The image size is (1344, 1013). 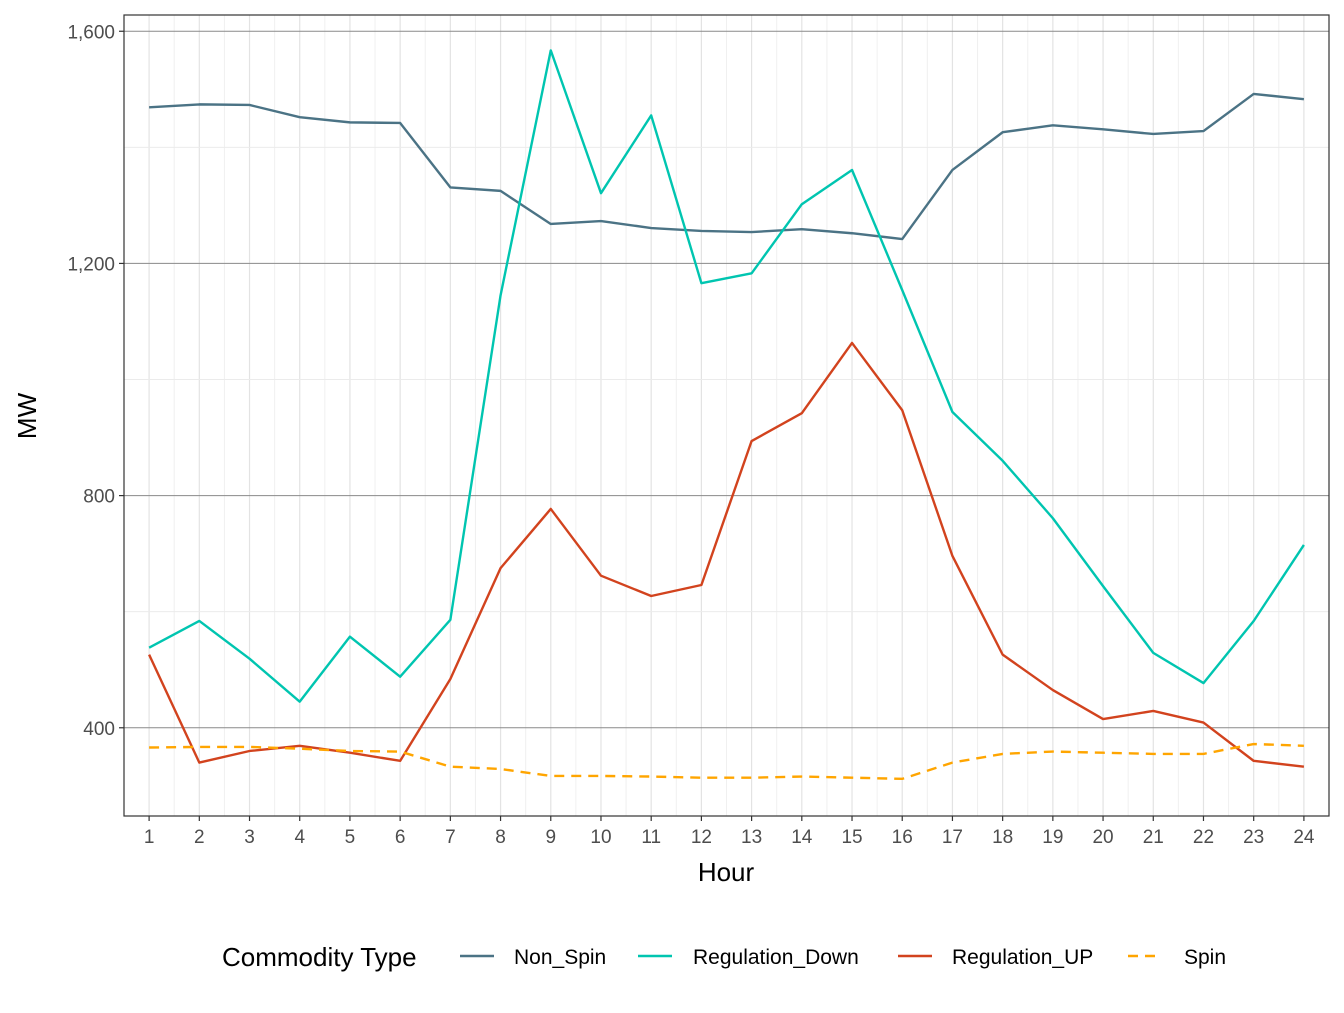 I want to click on y-tick-label: 1,600, so click(x=91, y=32).